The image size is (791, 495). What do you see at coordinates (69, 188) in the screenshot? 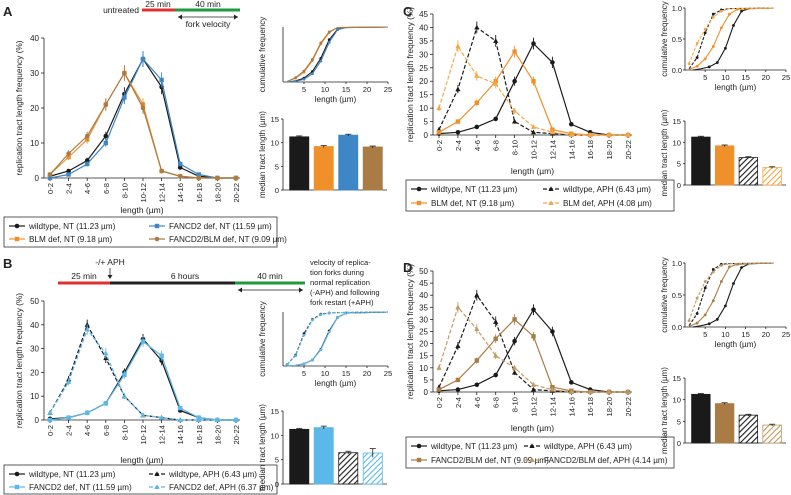
I see `A-main-x-tick-label: 2-4` at bounding box center [69, 188].